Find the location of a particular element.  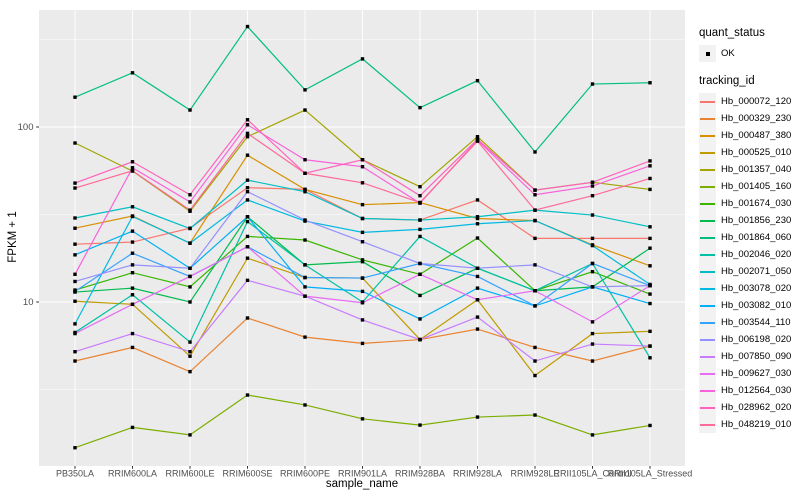

legend-title-tracking-id: tracking_id is located at coordinates (727, 81).